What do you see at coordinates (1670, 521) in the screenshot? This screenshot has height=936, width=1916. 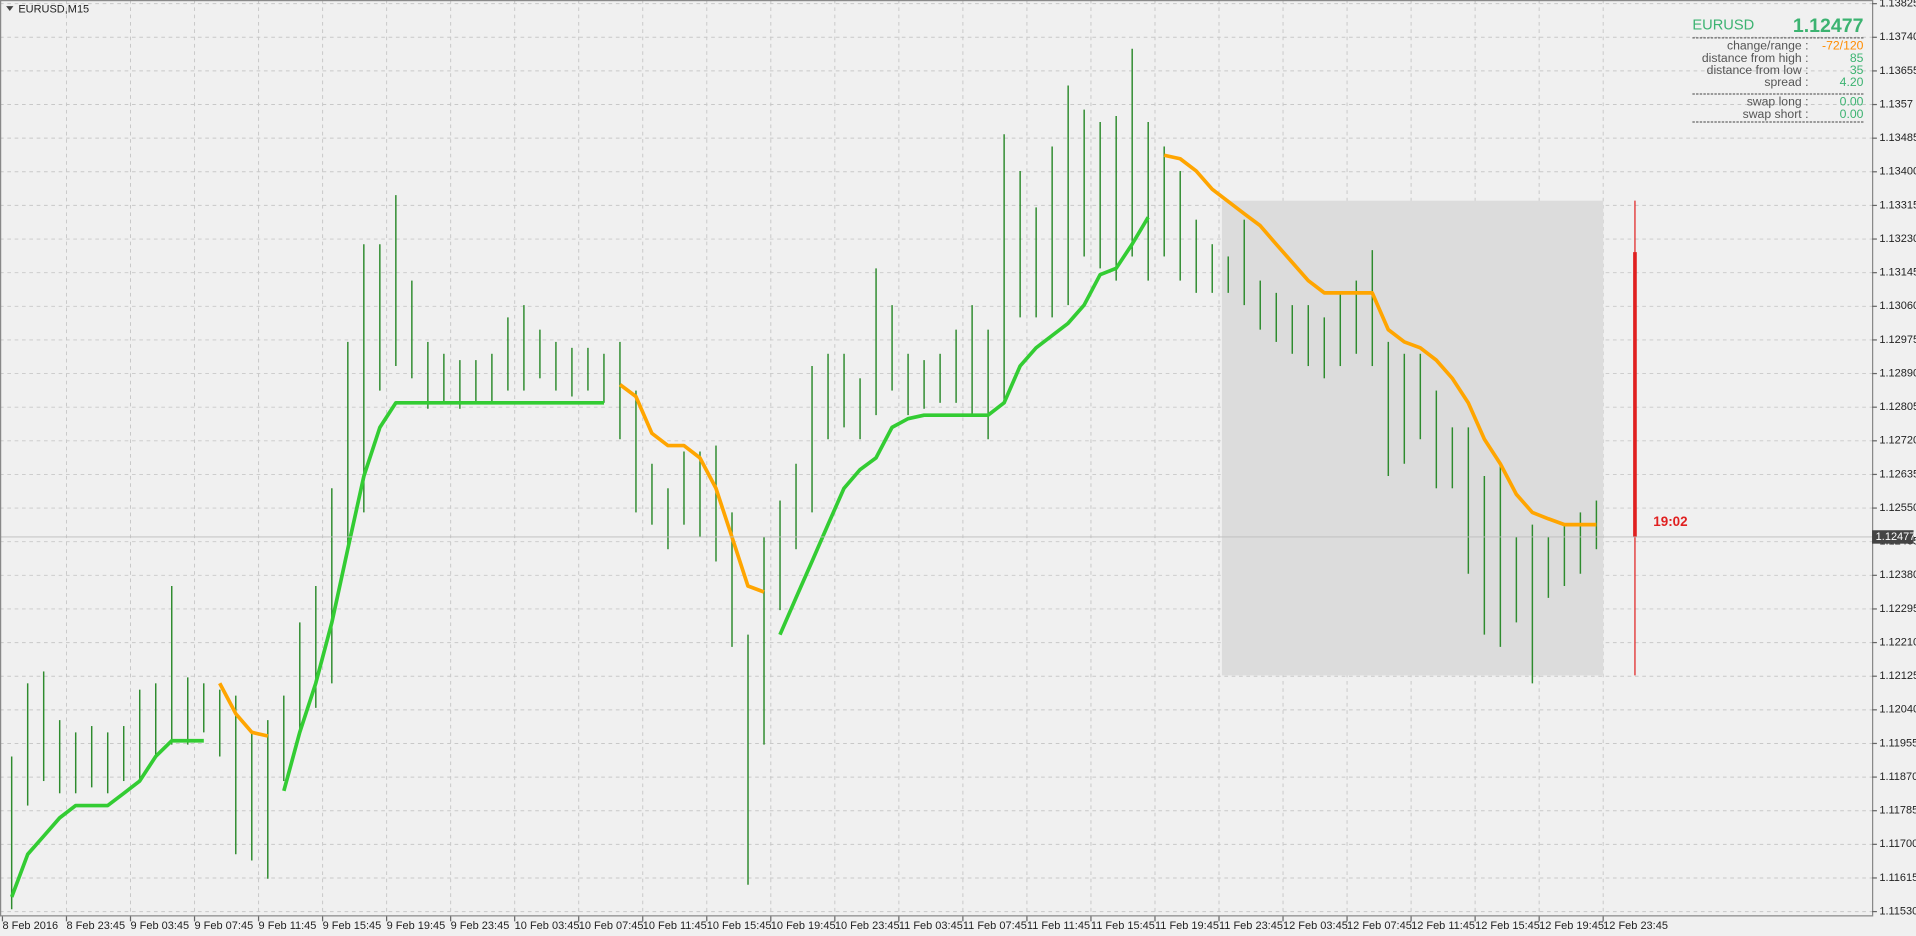 I see `timer-label: 19:02` at bounding box center [1670, 521].